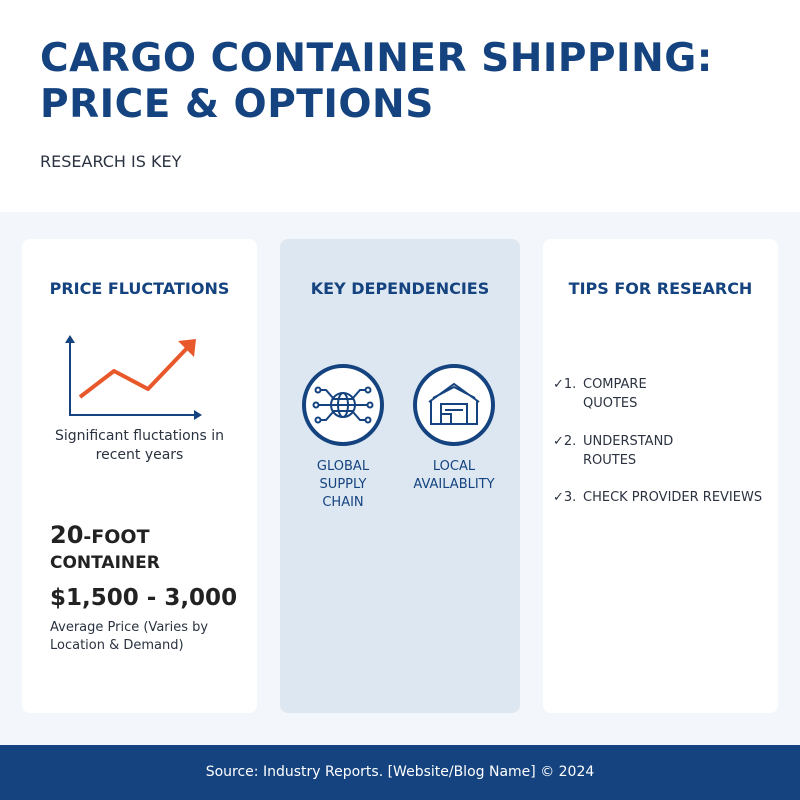 Image resolution: width=800 pixels, height=800 pixels. Describe the element at coordinates (105, 563) in the screenshot. I see `container-label: CONTAINER` at that location.